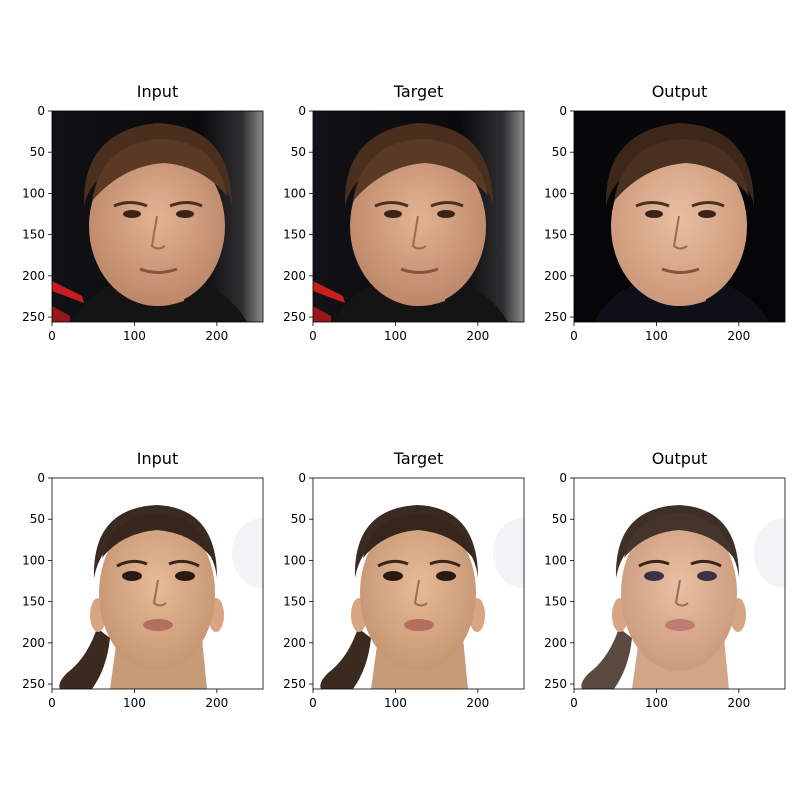 The height and width of the screenshot is (800, 800). Describe the element at coordinates (68, 292) in the screenshot. I see `red-accent` at that location.